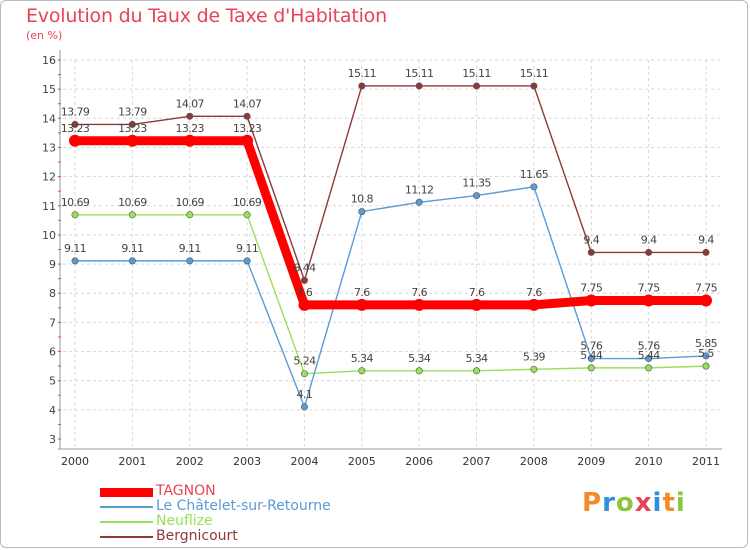  I want to click on y-tick-label: 9, so click(52, 264).